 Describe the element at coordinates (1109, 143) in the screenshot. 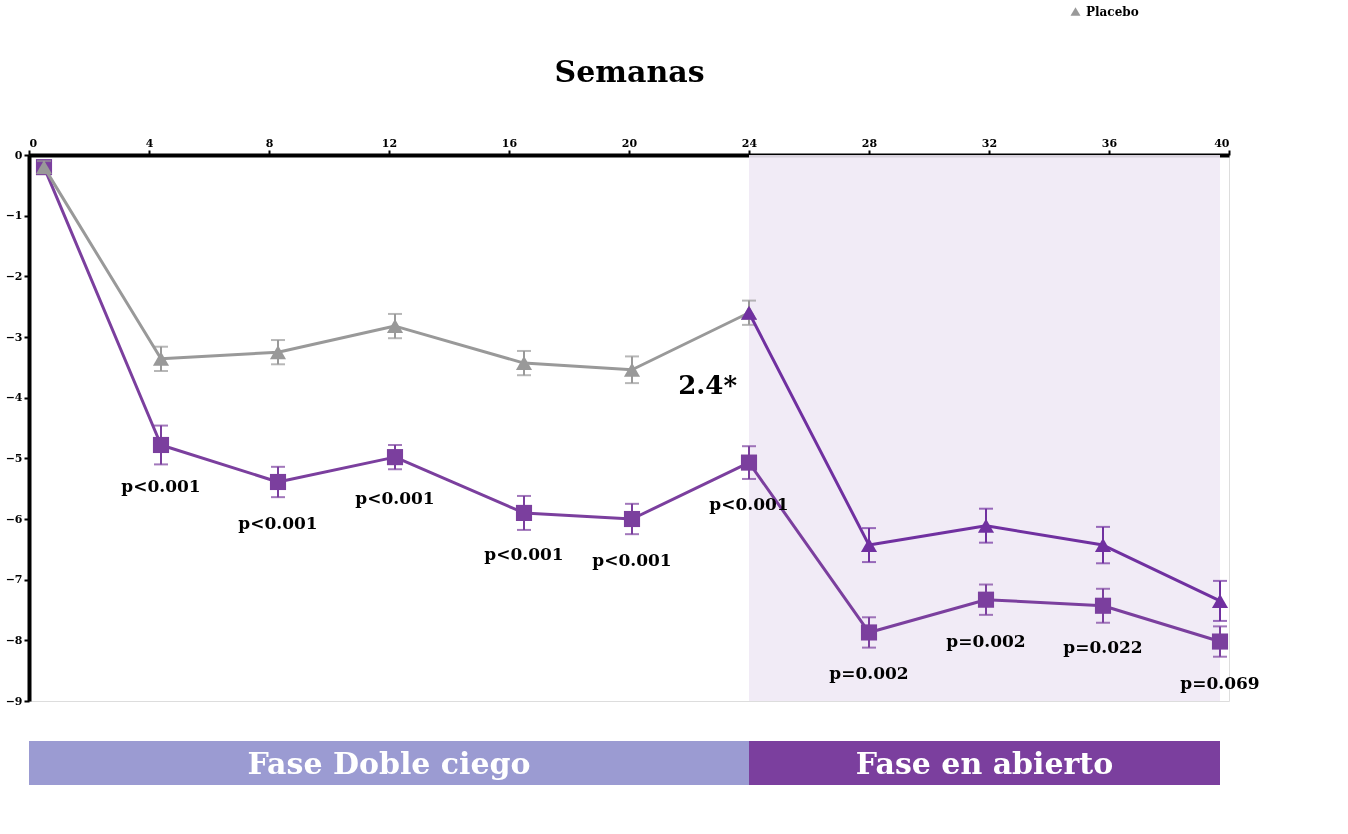

I see `x-tick-label: 36` at that location.